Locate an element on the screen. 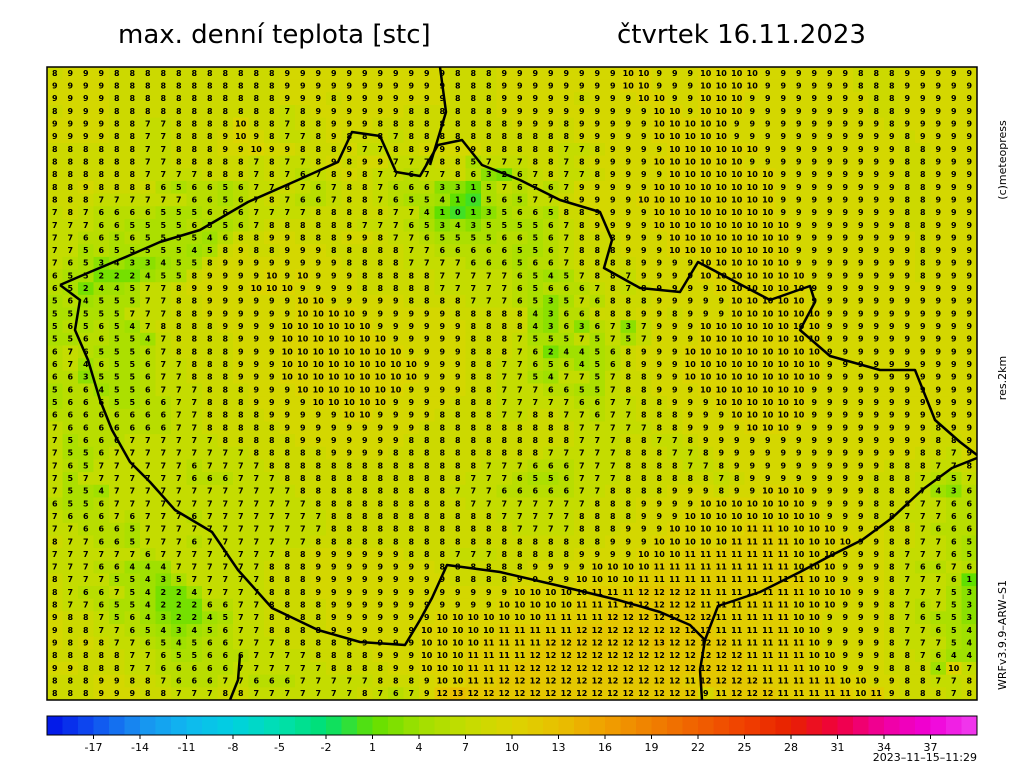  temperature-value: 4 is located at coordinates (117, 288).